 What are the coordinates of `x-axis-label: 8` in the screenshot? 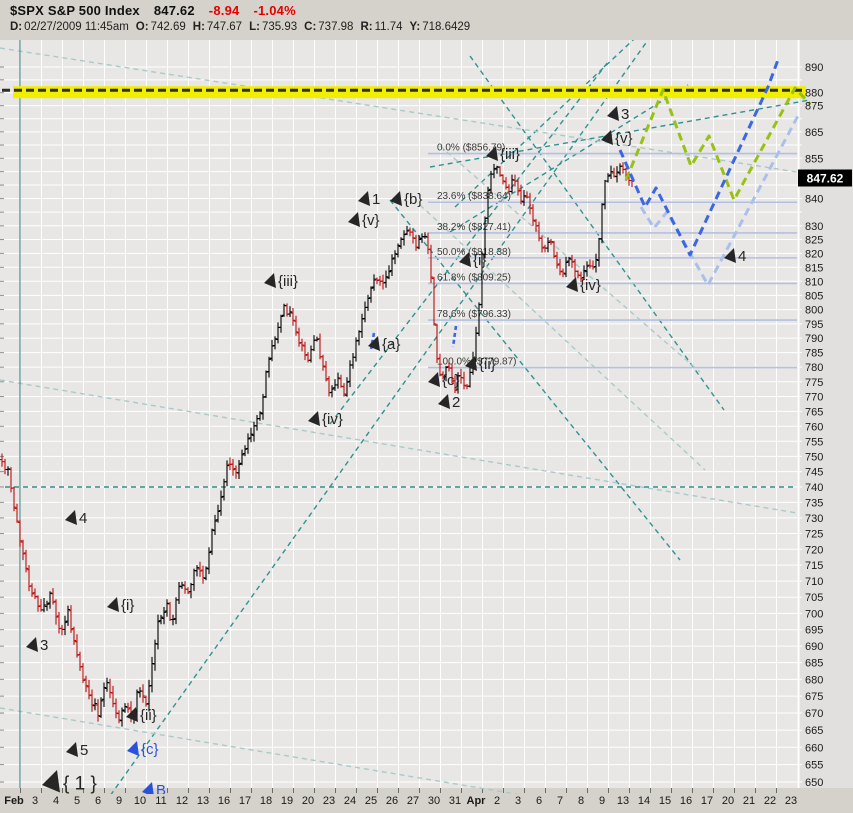 It's located at (581, 801).